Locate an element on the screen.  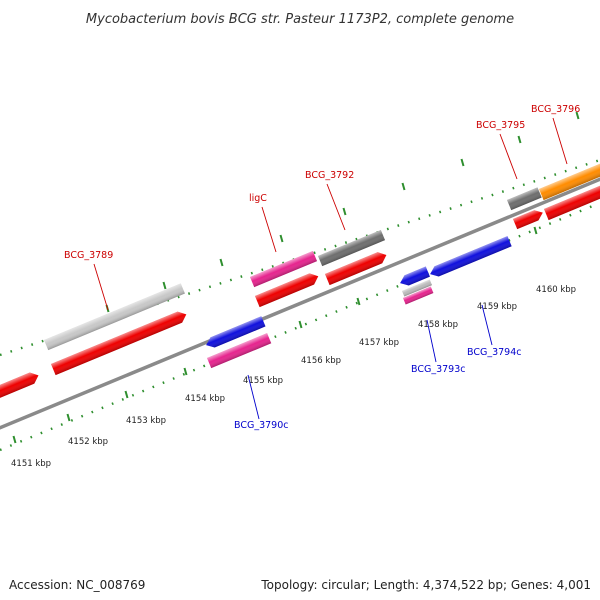
gene-label-forward: BCG_3795 is located at coordinates (500, 125).